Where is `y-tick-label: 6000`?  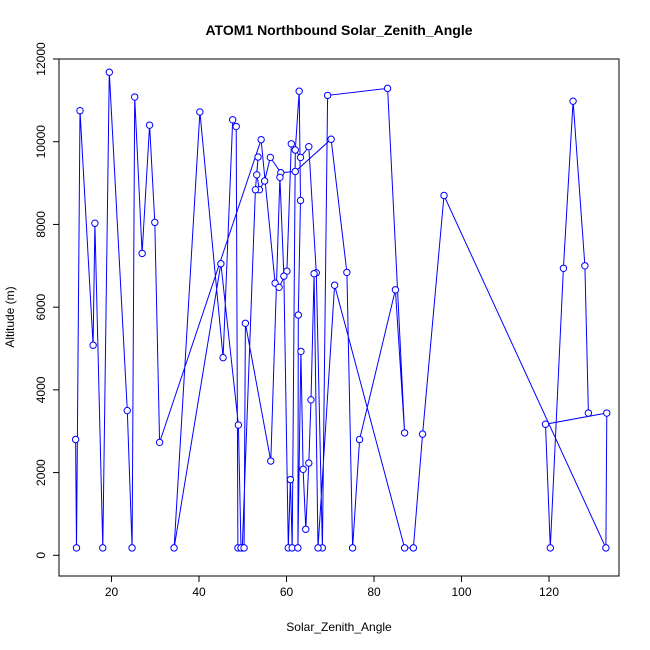 y-tick-label: 6000 is located at coordinates (41, 306).